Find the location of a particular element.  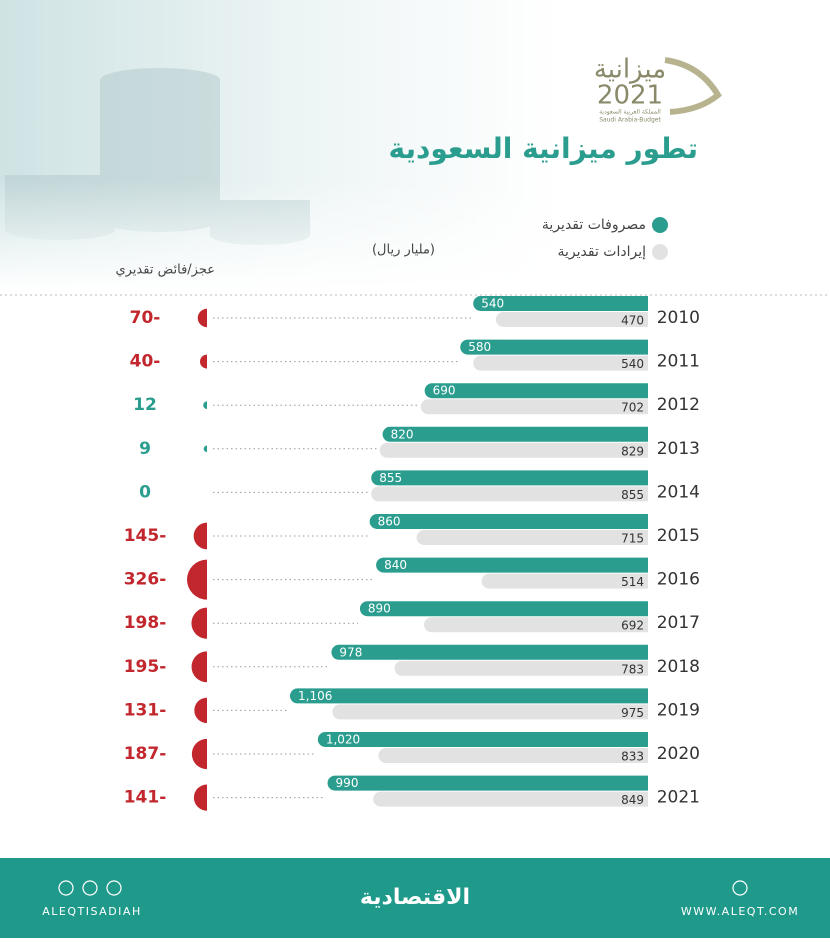

balance-label: 70- is located at coordinates (145, 318).